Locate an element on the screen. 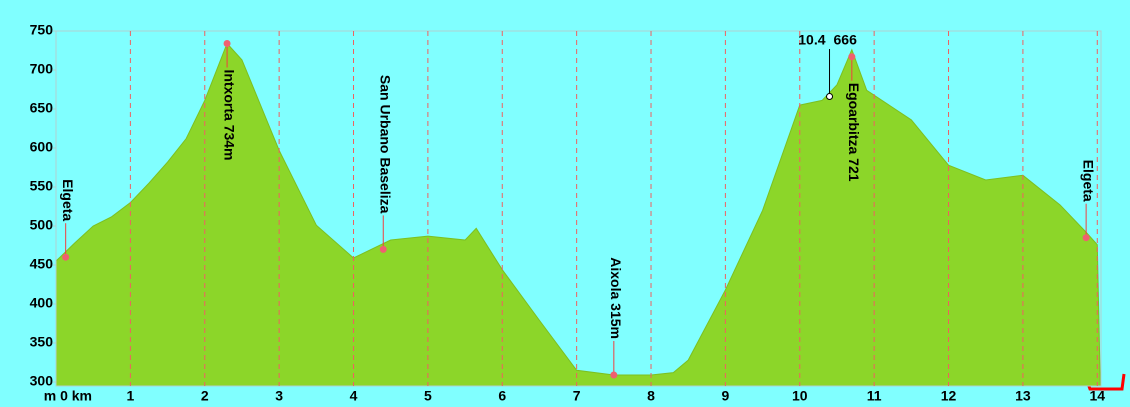  x-tick-label: m 0 km is located at coordinates (68, 396).